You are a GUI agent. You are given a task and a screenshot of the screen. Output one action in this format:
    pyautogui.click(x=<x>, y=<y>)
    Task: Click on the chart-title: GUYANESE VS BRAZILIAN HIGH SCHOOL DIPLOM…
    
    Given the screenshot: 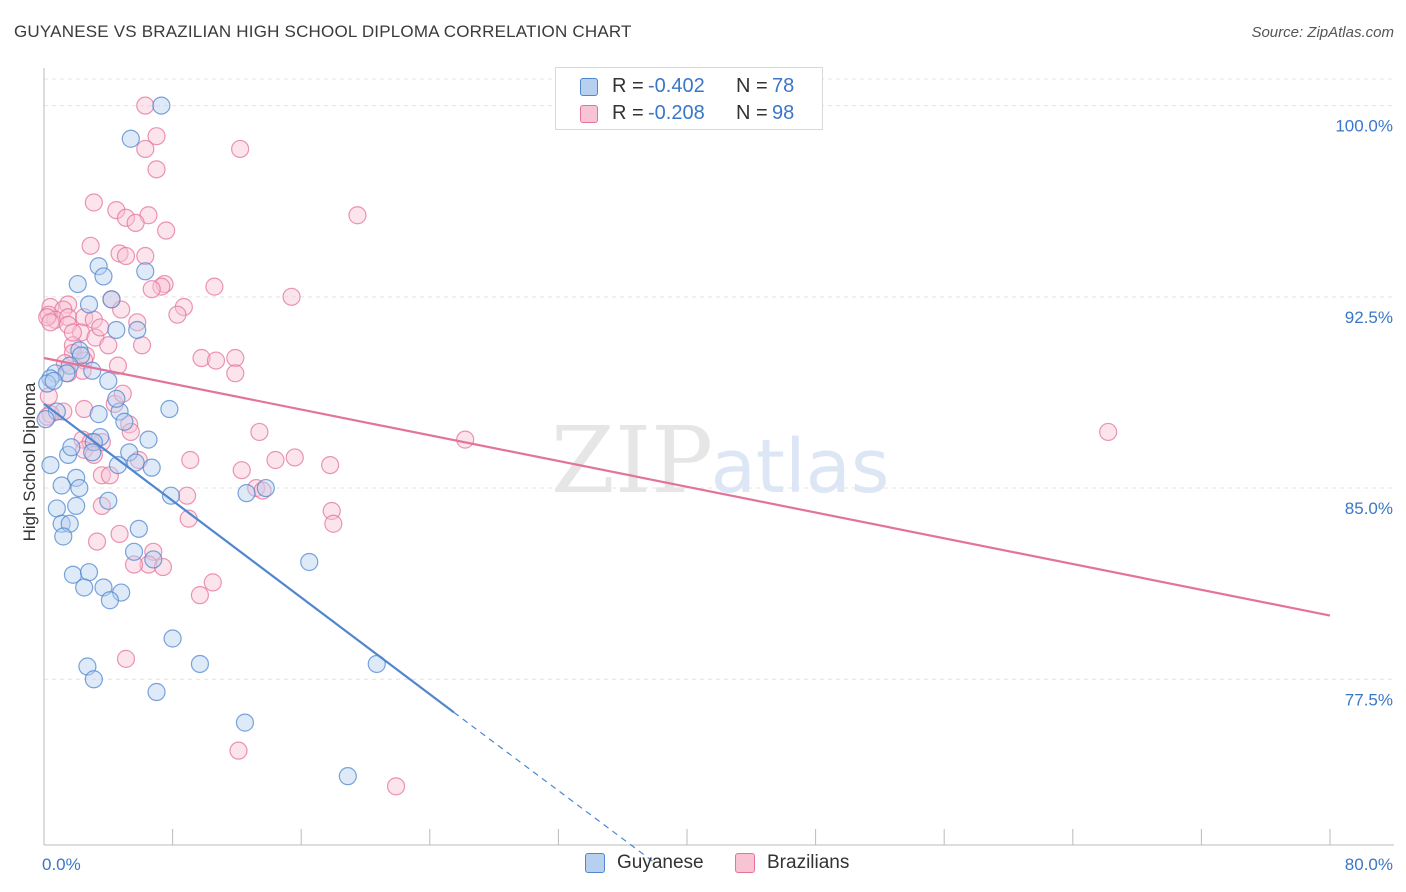 What is the action you would take?
    pyautogui.click(x=323, y=31)
    